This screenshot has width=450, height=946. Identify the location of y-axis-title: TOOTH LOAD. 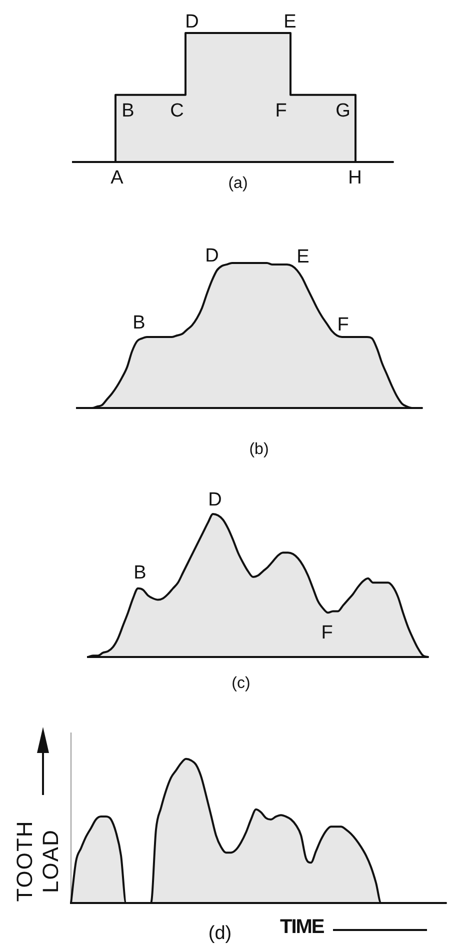
(38, 861).